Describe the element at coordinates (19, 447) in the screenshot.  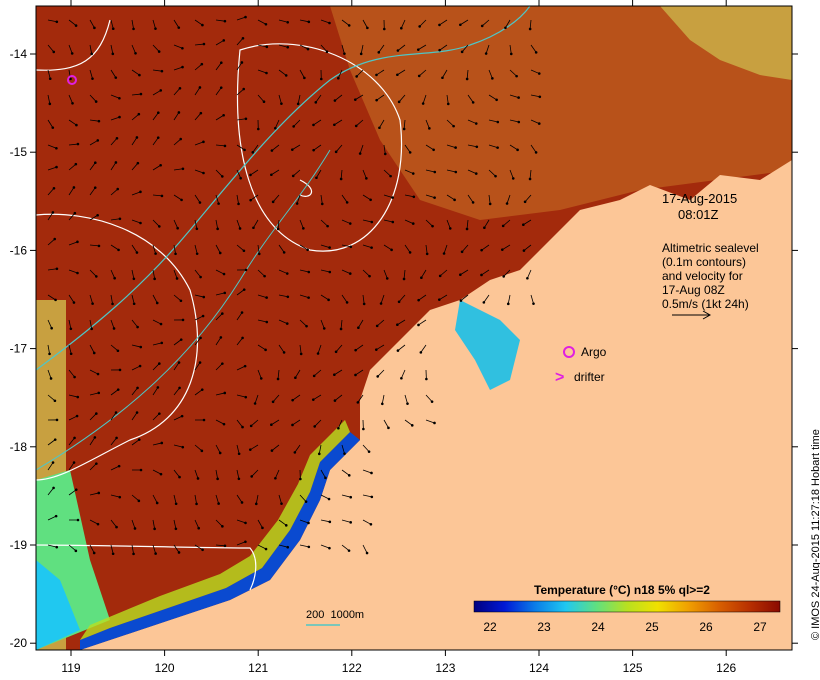
I see `lat-tick-label: -18` at that location.